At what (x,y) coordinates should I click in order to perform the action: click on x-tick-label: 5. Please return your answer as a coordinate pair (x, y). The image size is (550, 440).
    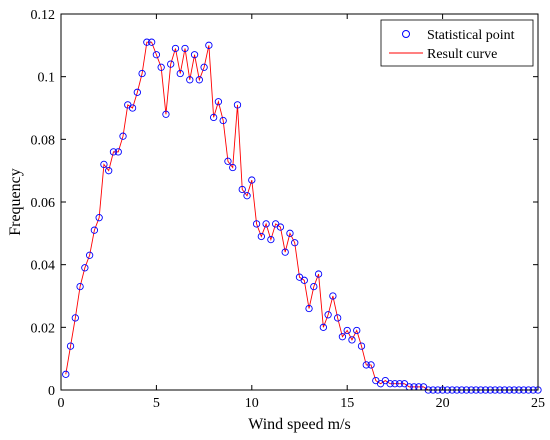
    Looking at the image, I should click on (156, 403).